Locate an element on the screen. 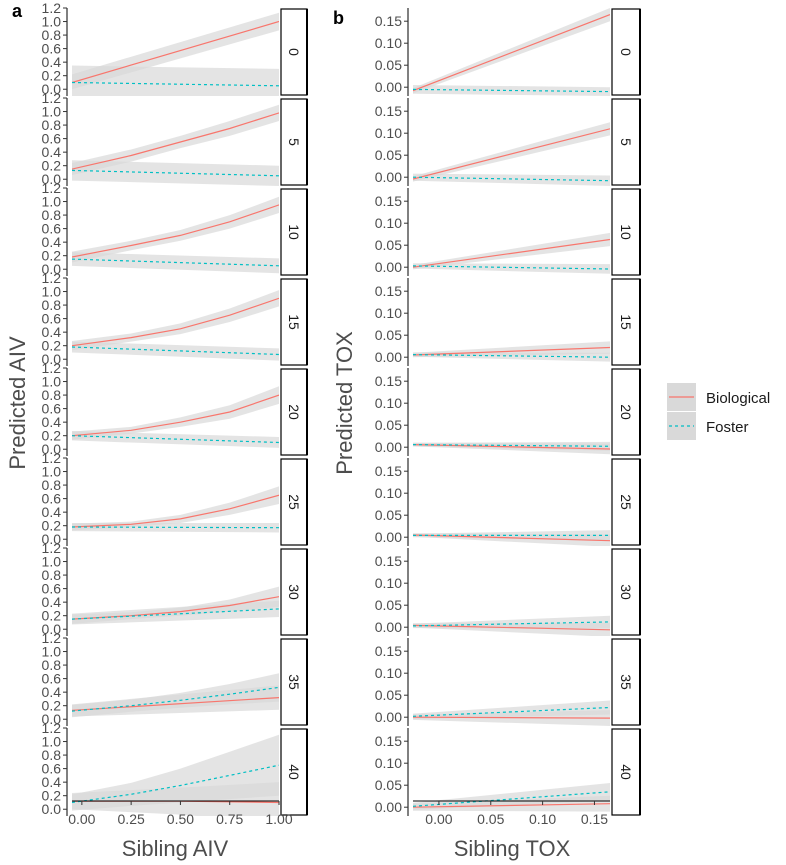  legend-label: Foster is located at coordinates (727, 427).